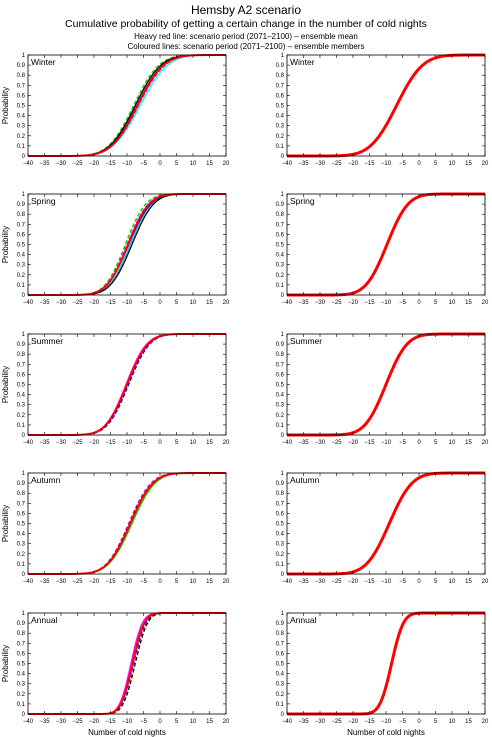  What do you see at coordinates (280, 345) in the screenshot?
I see `y-tick-label: 0.9` at bounding box center [280, 345].